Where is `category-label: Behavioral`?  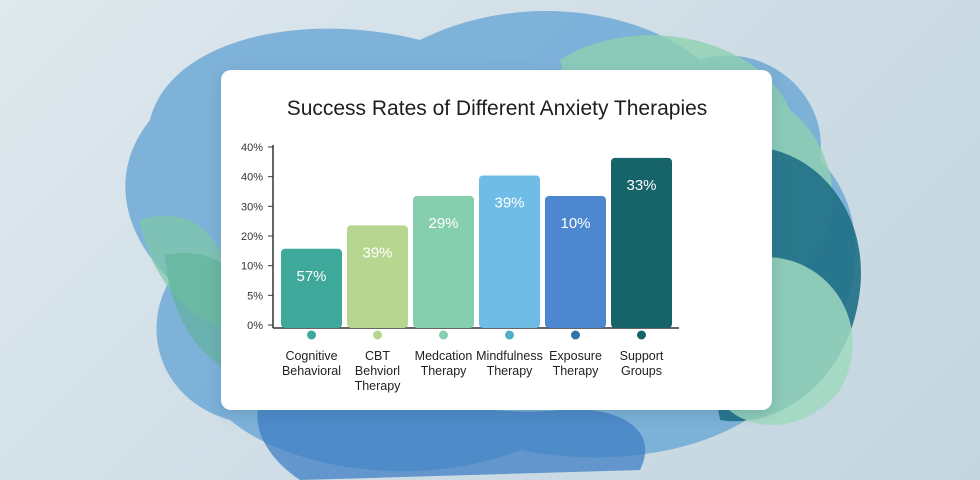 category-label: Behavioral is located at coordinates (311, 371).